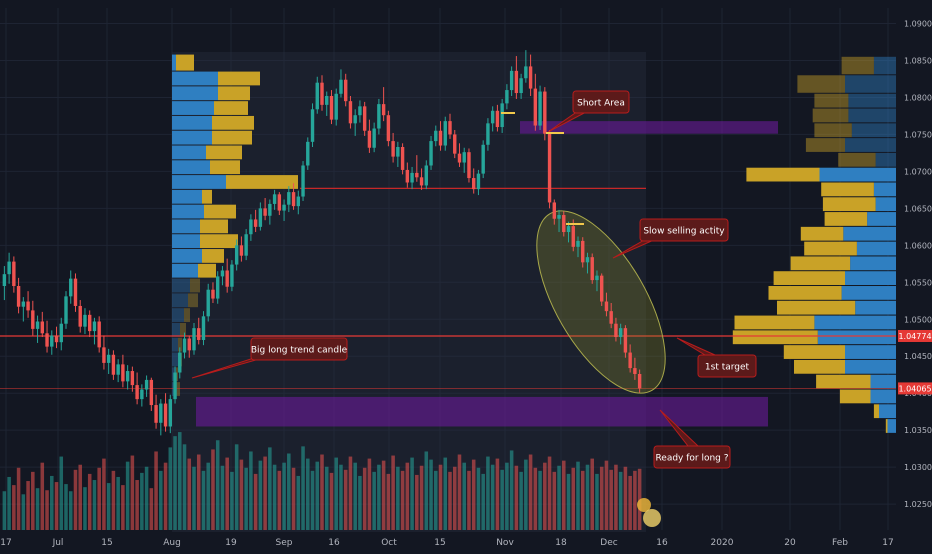 The width and height of the screenshot is (932, 554). Describe the element at coordinates (918, 356) in the screenshot. I see `price-tick-label: 1.04500` at that location.